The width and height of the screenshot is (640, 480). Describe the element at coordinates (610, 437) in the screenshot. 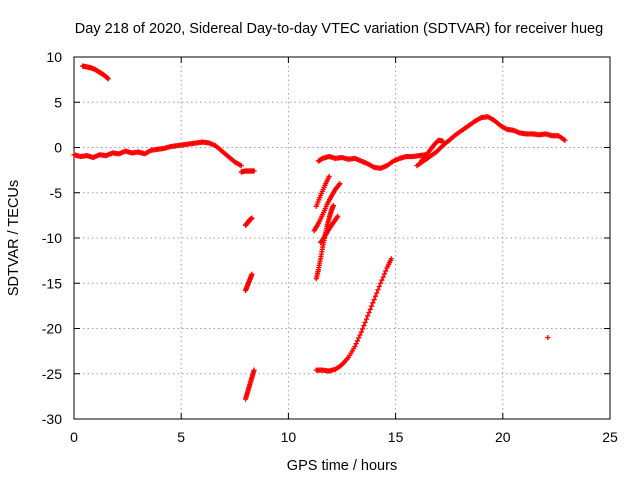

I see `x-tick-label: 25` at that location.